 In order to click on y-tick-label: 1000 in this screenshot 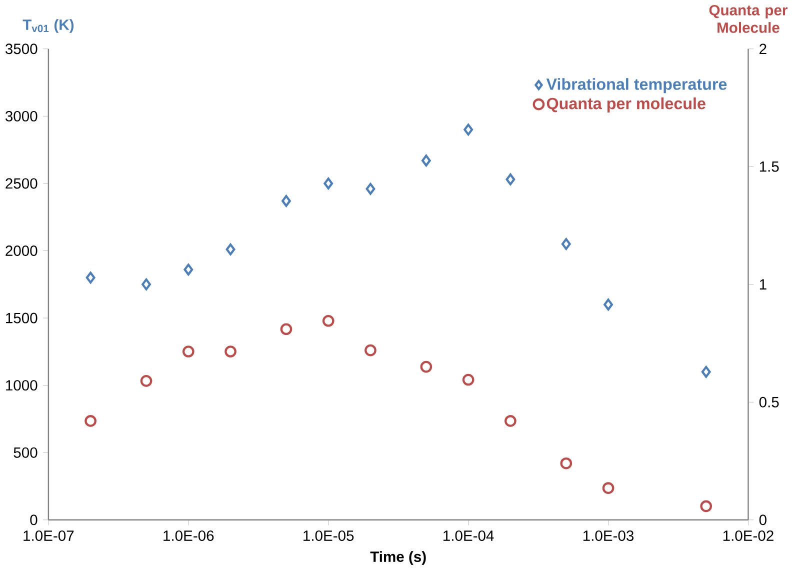, I will do `click(22, 385)`.